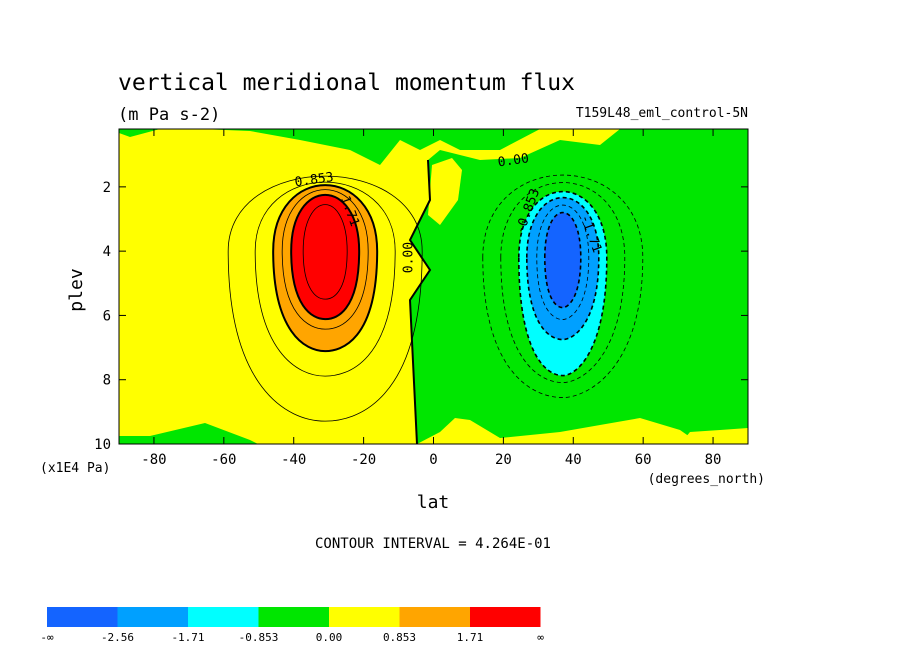 This screenshot has width=904, height=654. I want to click on y-tick-label: 4, so click(107, 252).